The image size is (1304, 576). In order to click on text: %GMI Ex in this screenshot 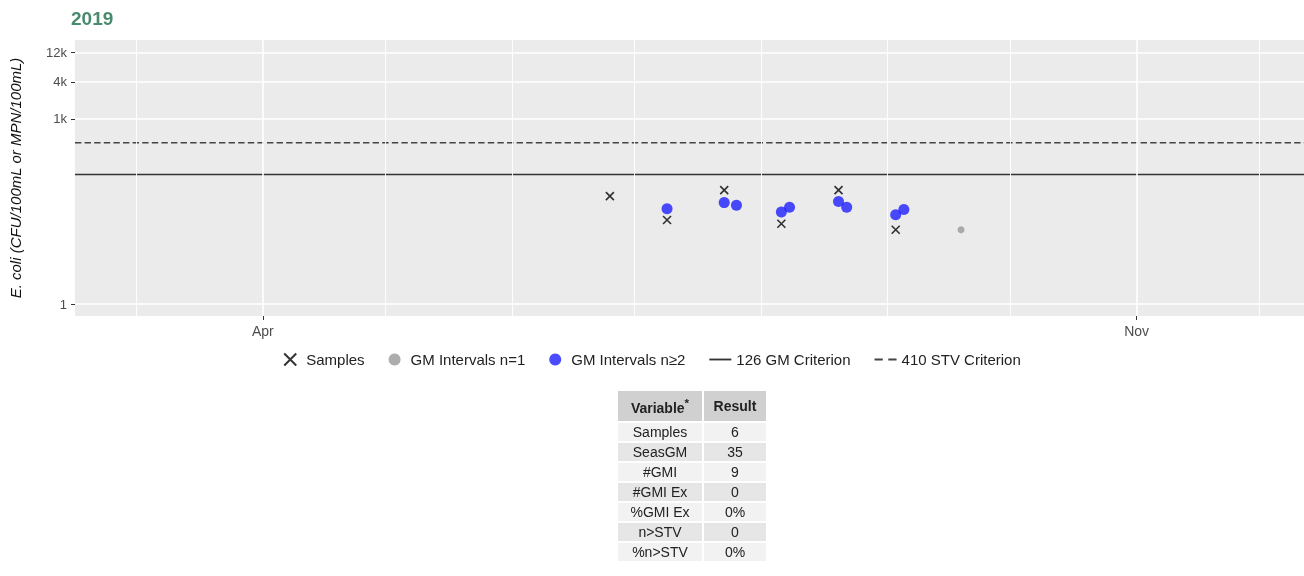, I will do `click(660, 511)`.